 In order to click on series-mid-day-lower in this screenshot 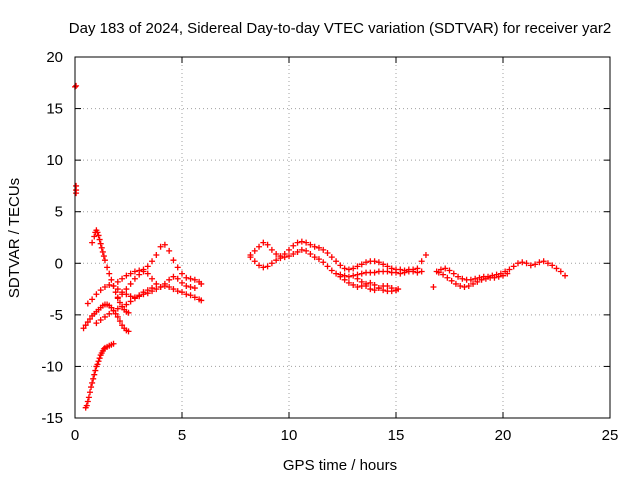, I will do `click(336, 263)`.